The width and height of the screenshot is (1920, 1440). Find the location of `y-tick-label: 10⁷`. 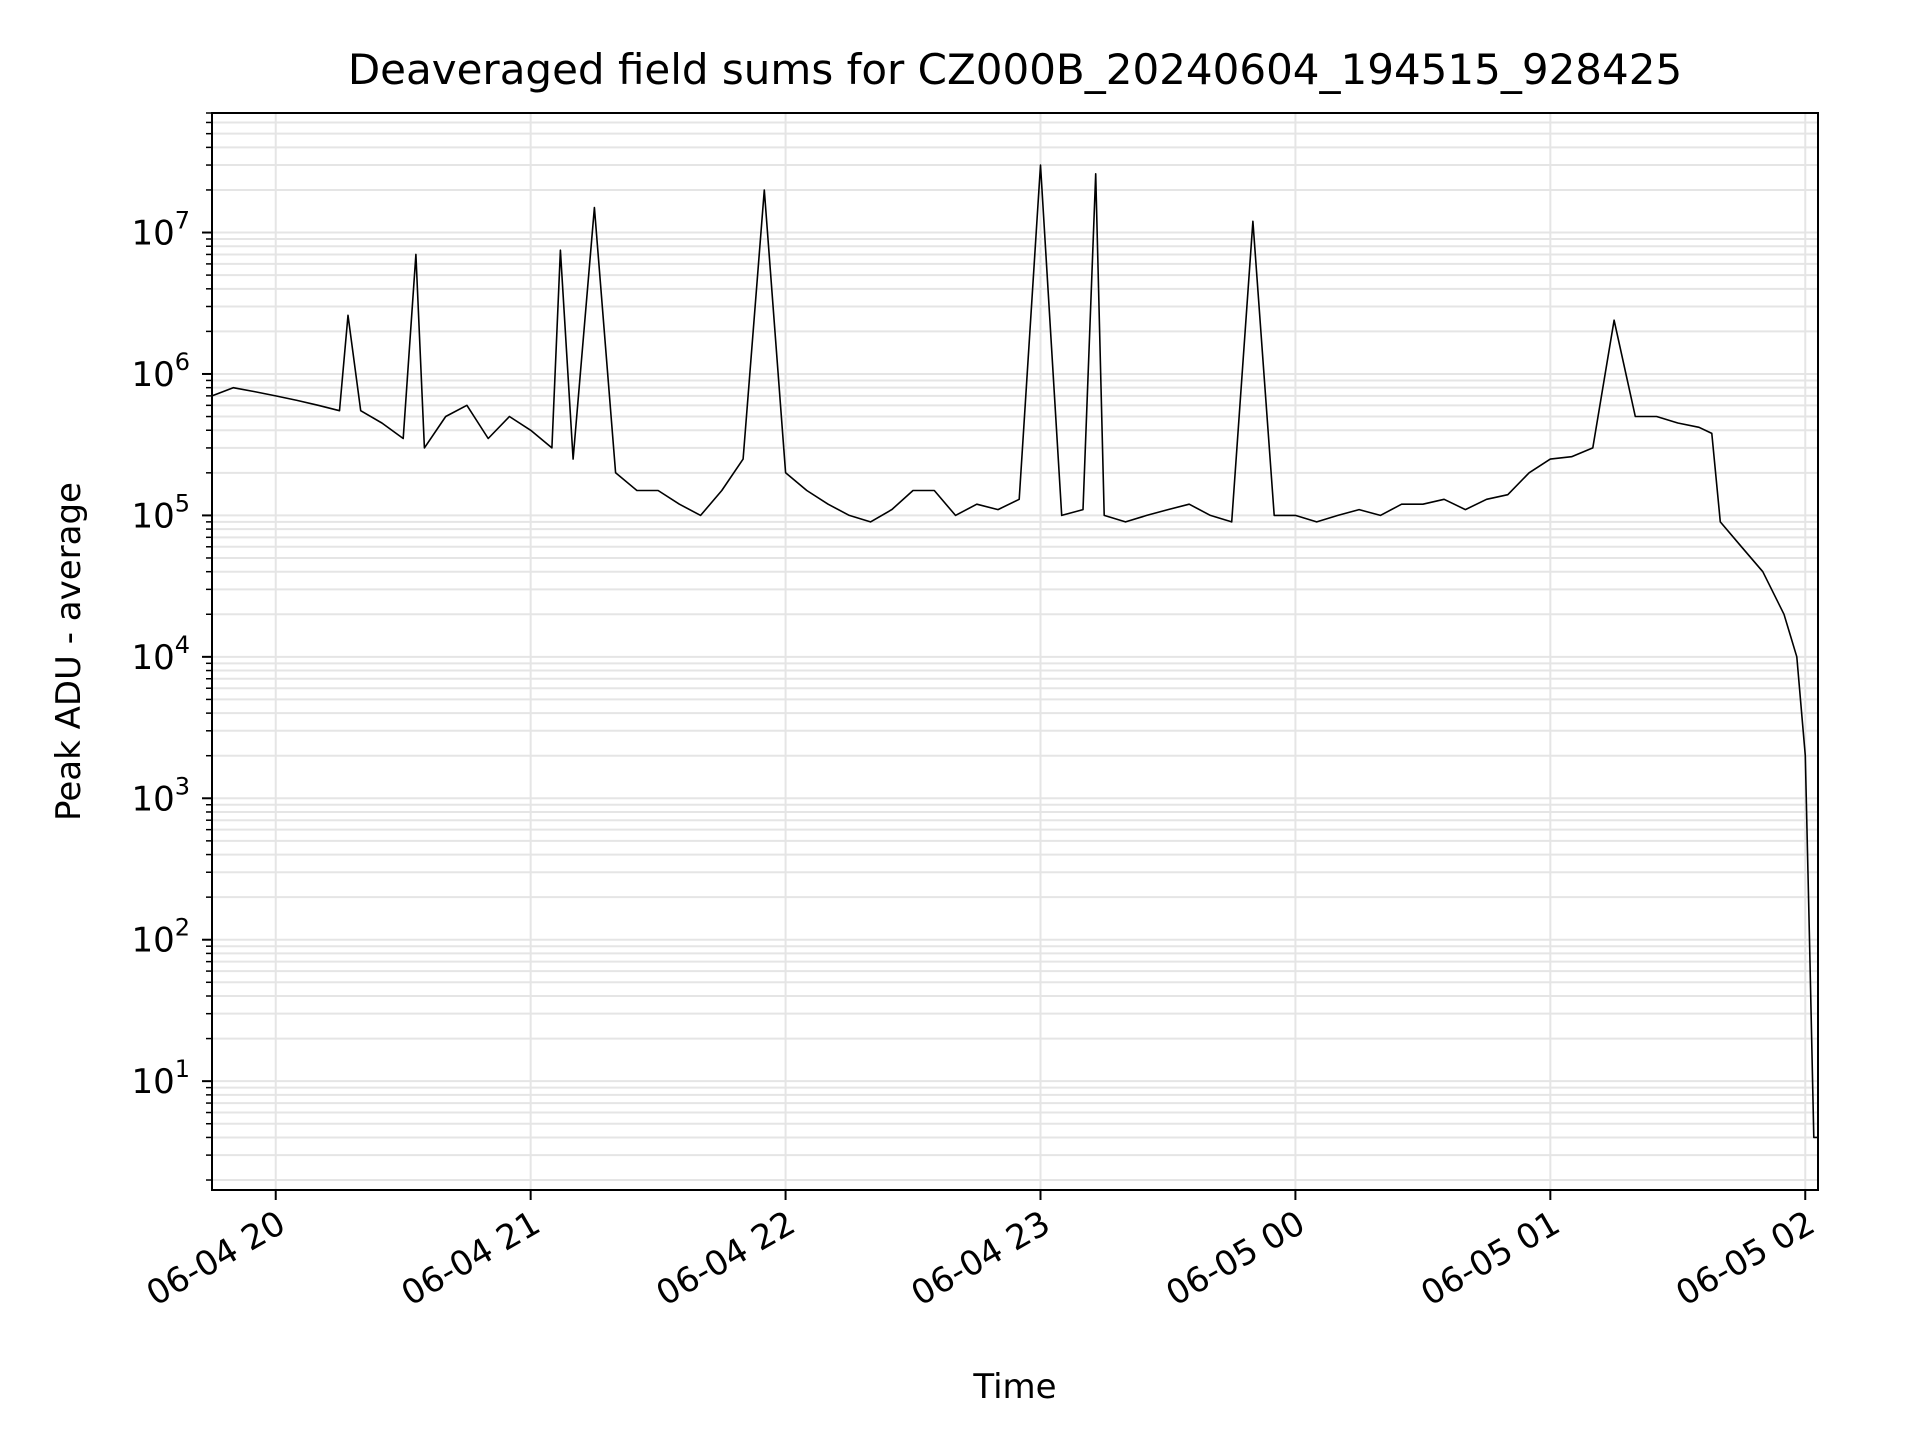

y-tick-label: 10⁷ is located at coordinates (160, 230).